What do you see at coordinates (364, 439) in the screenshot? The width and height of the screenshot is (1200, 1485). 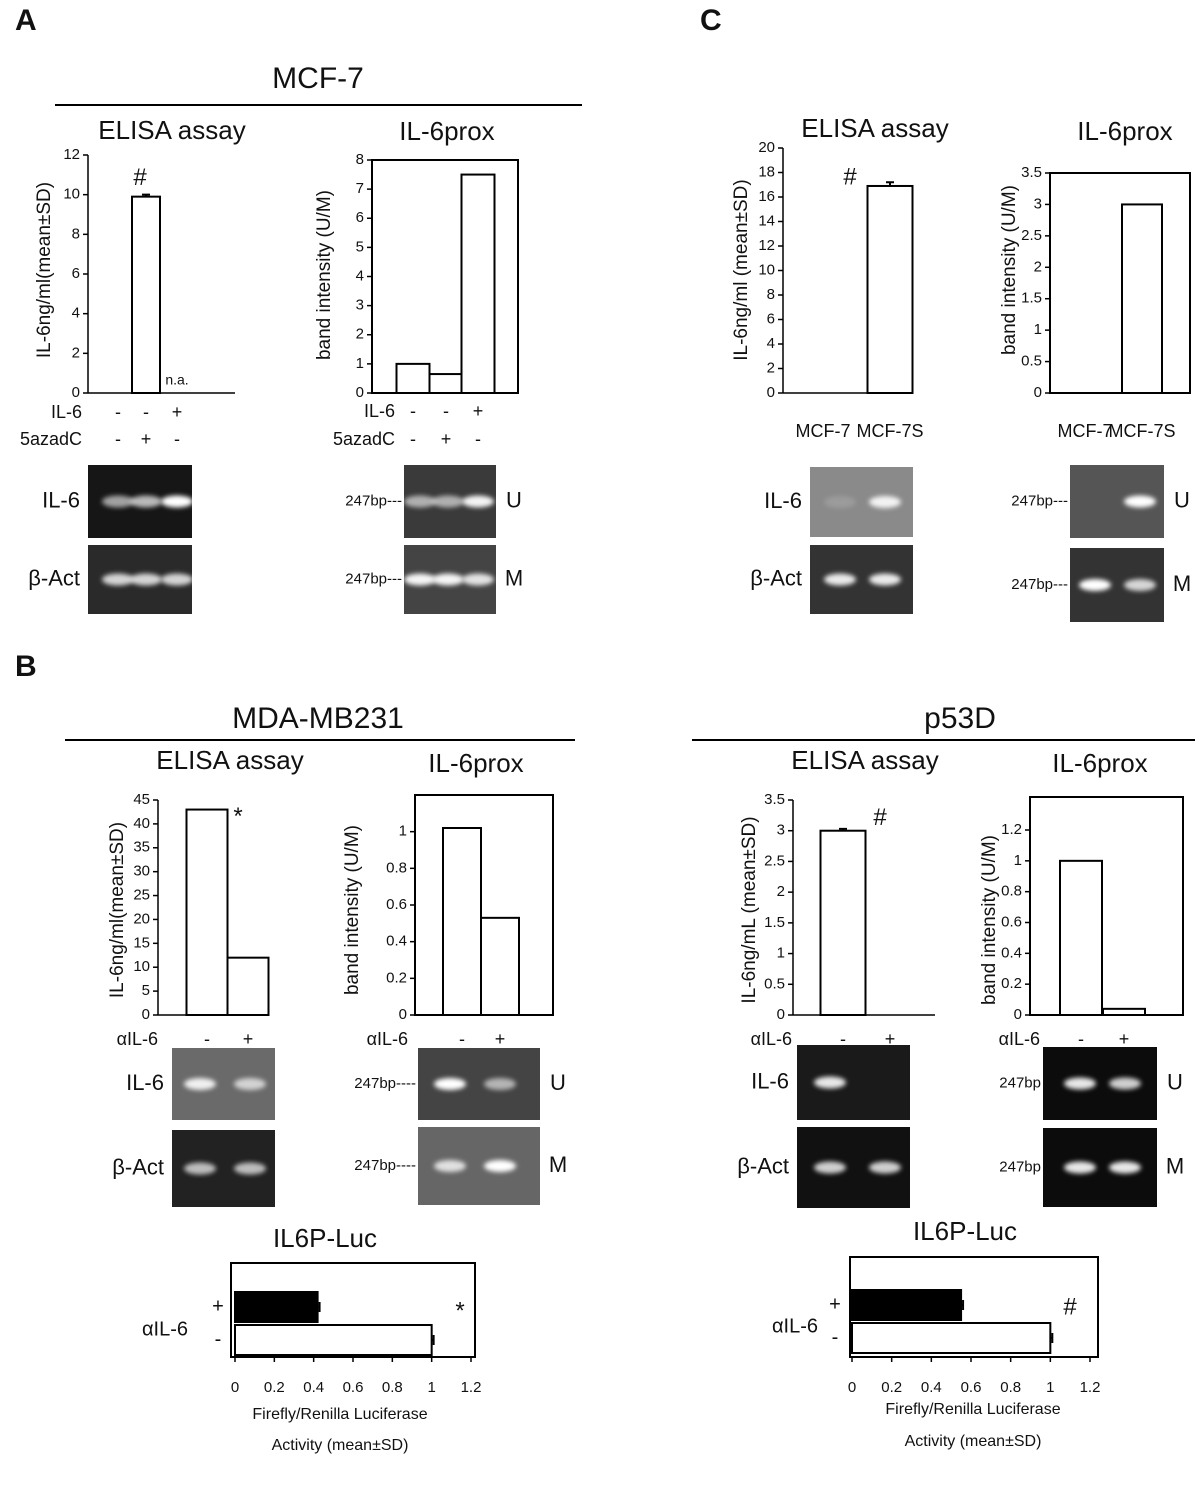 I see `condition-label: 5azadC` at bounding box center [364, 439].